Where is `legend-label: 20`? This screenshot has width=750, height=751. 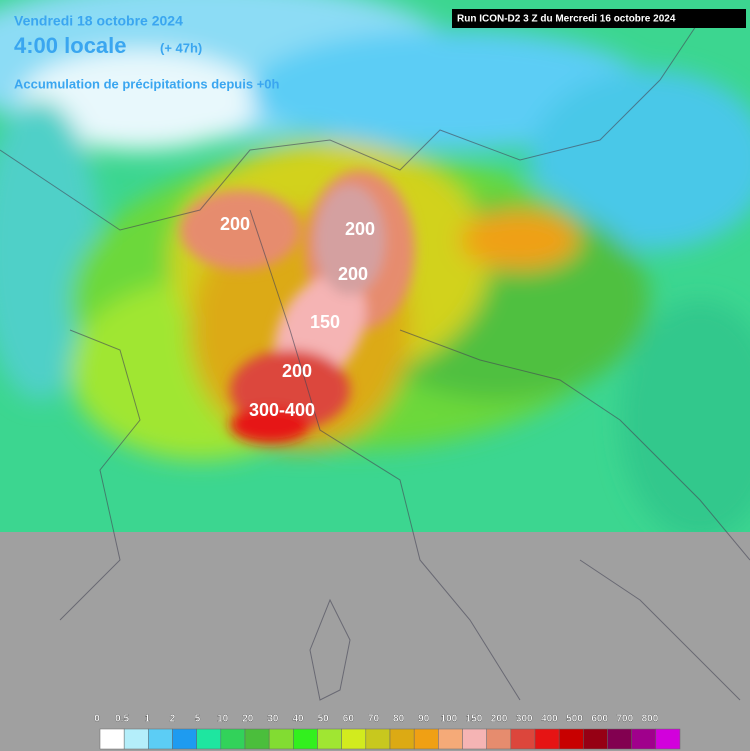 legend-label: 20 is located at coordinates (248, 719).